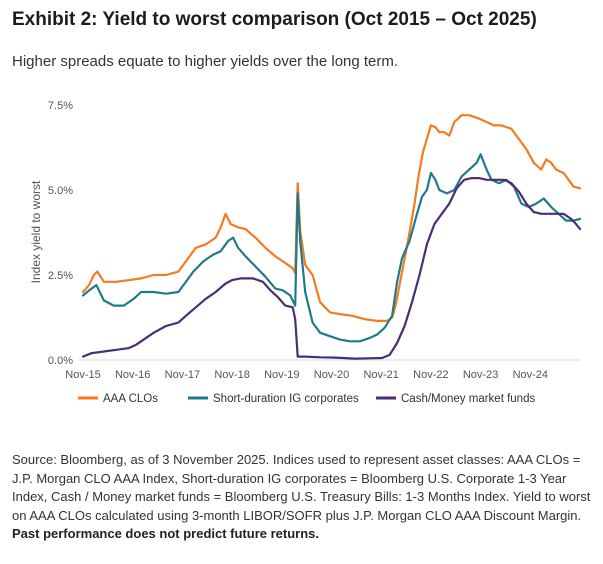 Image resolution: width=603 pixels, height=564 pixels. Describe the element at coordinates (60, 276) in the screenshot. I see `y-tick-label: 2.5%` at that location.